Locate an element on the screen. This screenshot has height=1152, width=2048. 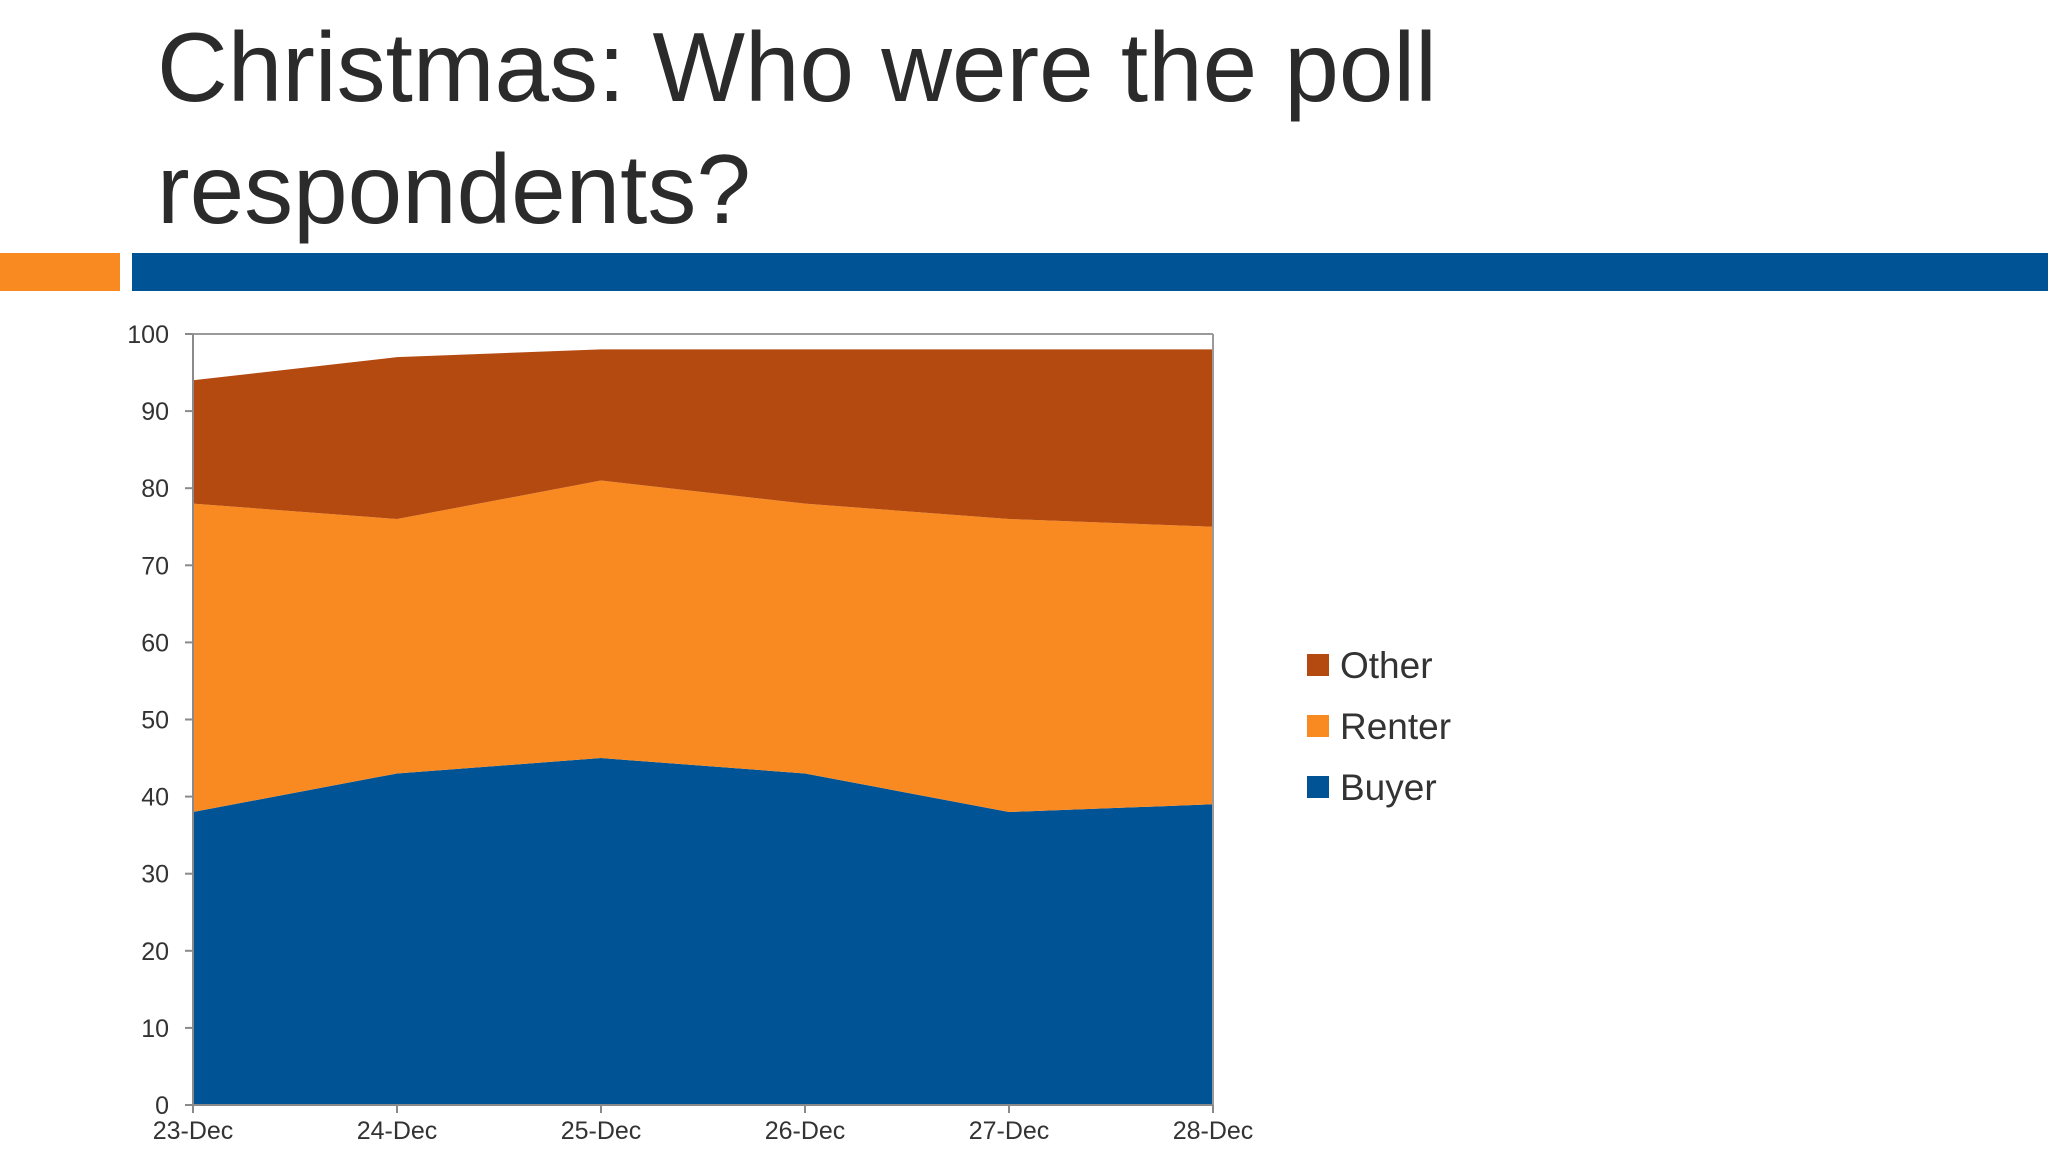
x-tick-label: 26-Dec is located at coordinates (805, 1131).